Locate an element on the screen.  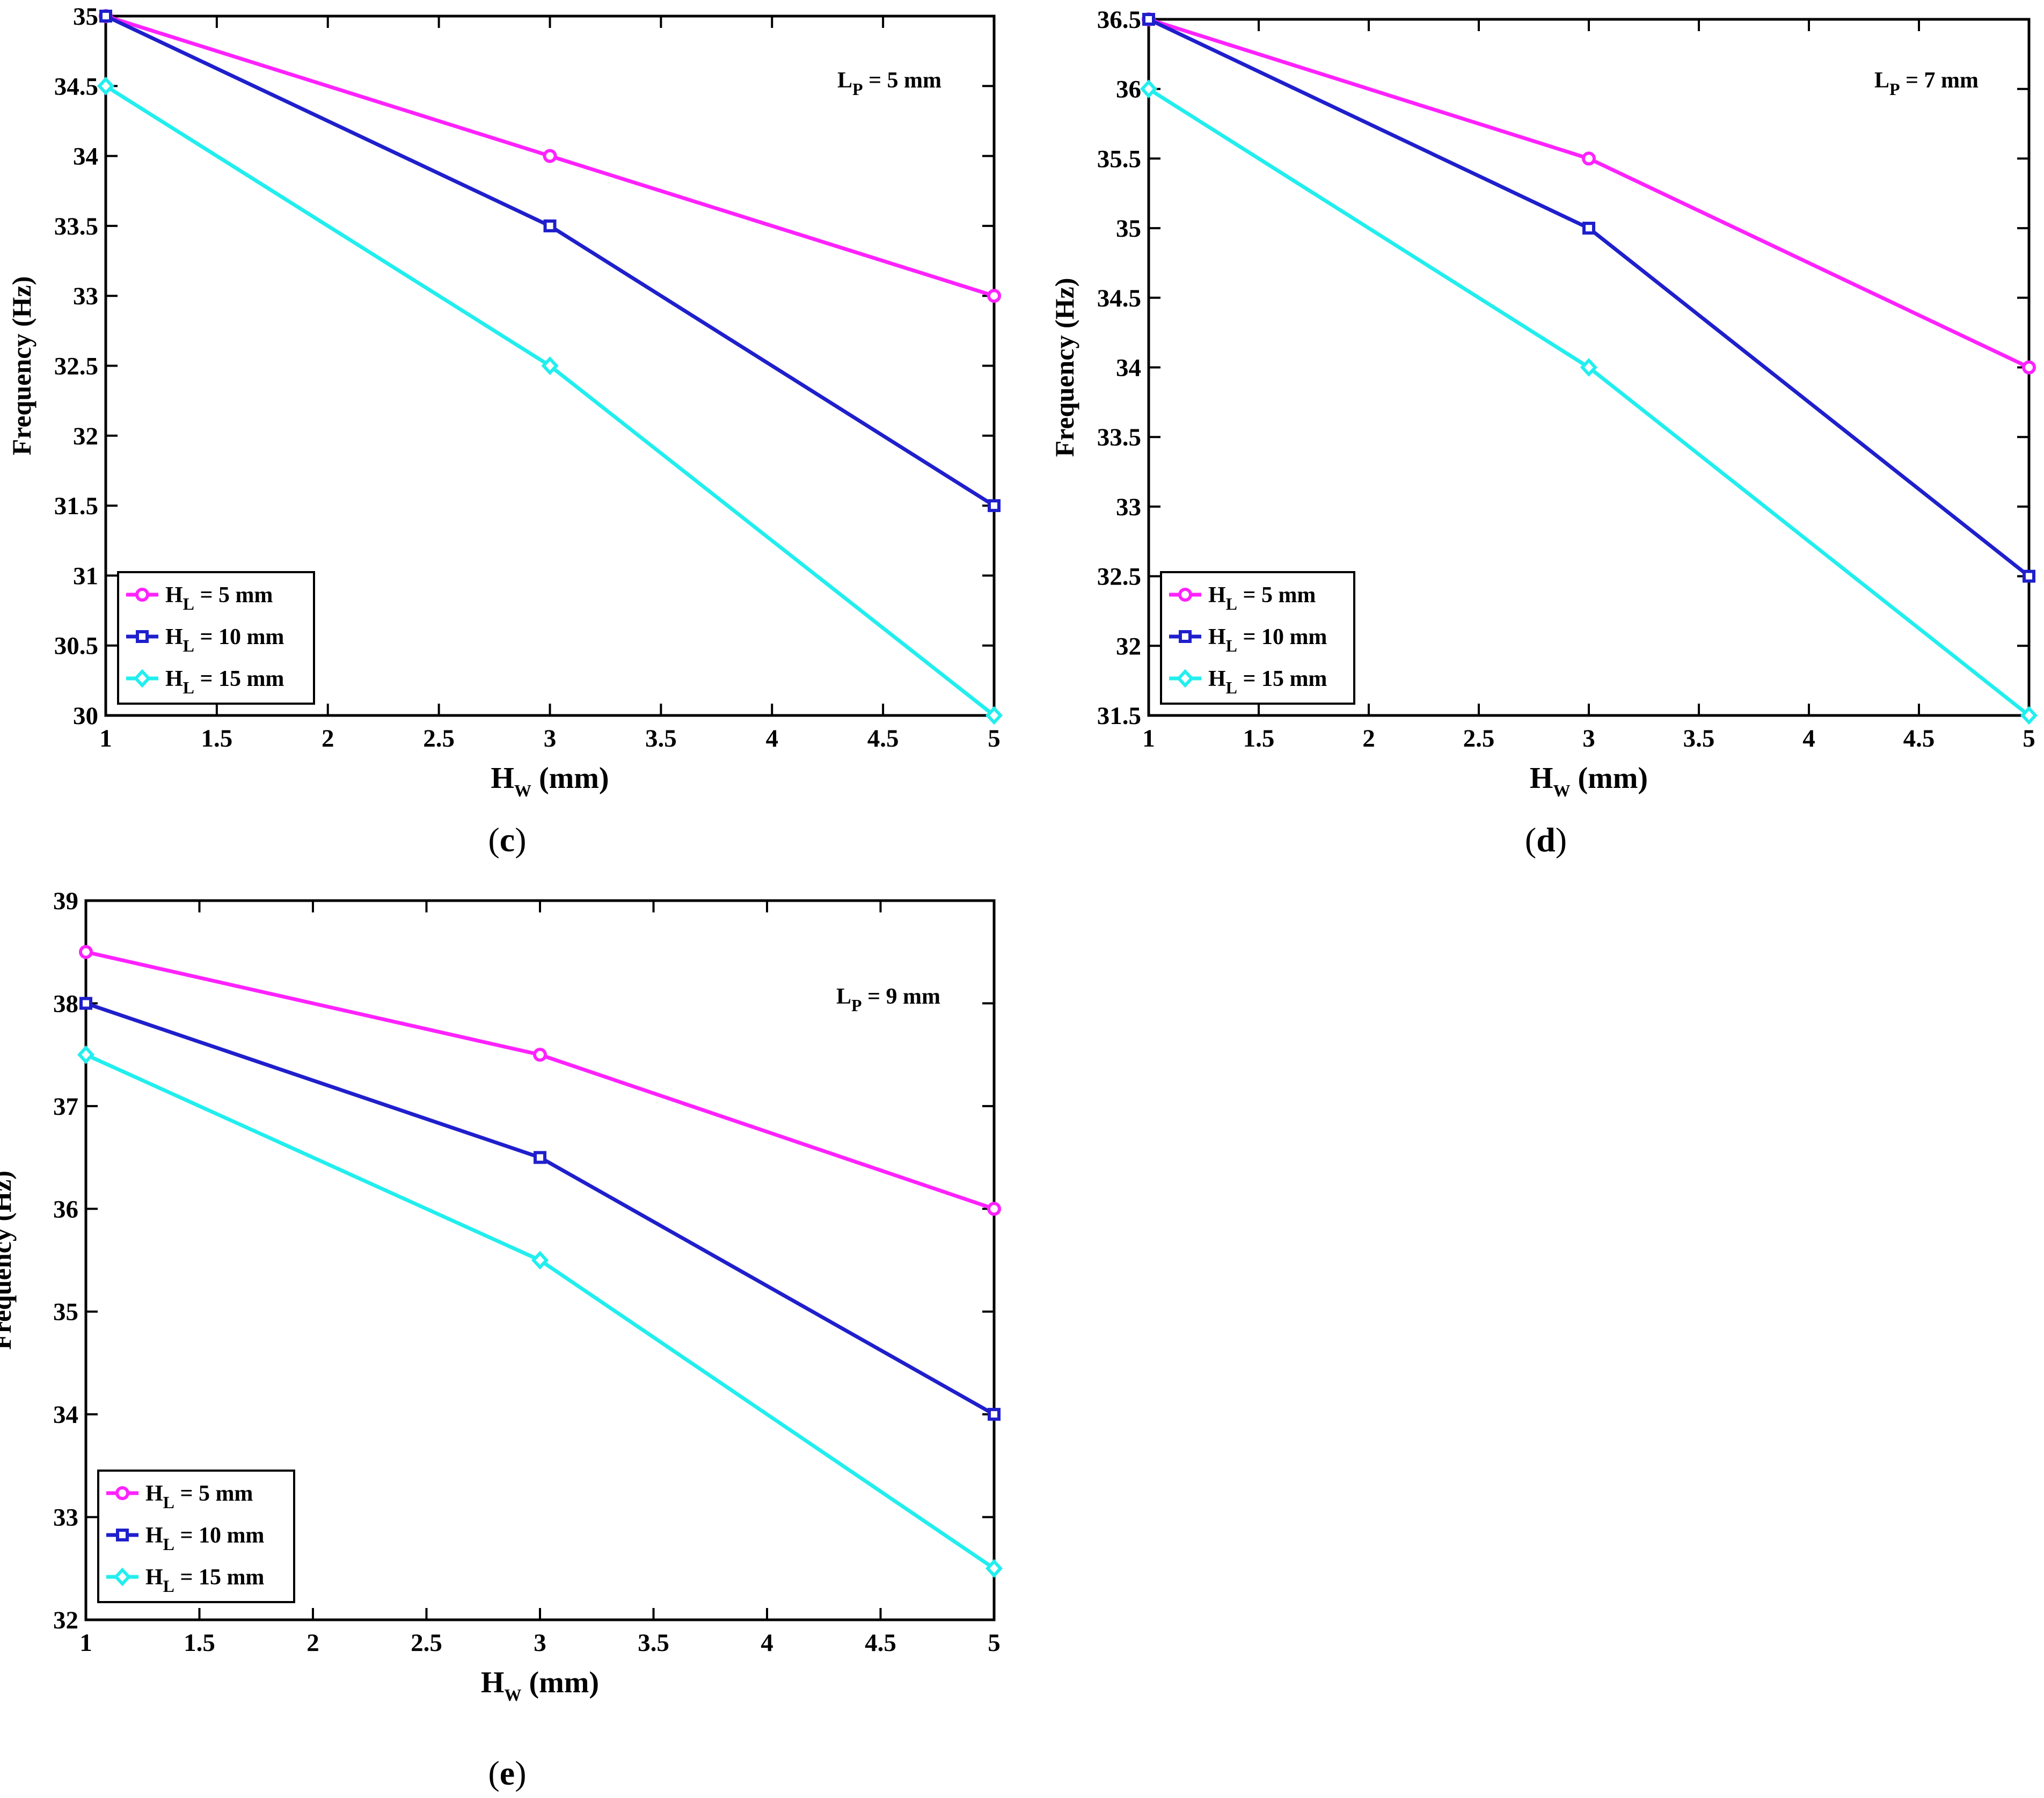
panel-caption: (e) is located at coordinates (507, 1773).